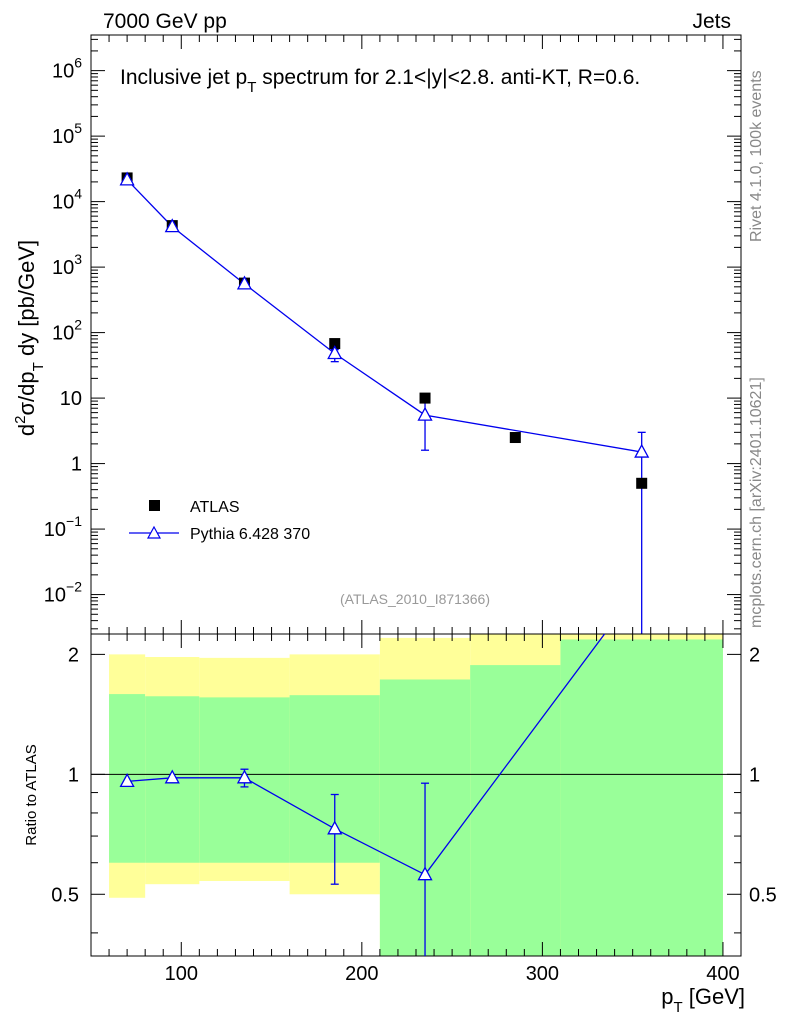 The height and width of the screenshot is (1024, 786). What do you see at coordinates (754, 655) in the screenshot?
I see `ratio-y-tick-label-right: 2` at bounding box center [754, 655].